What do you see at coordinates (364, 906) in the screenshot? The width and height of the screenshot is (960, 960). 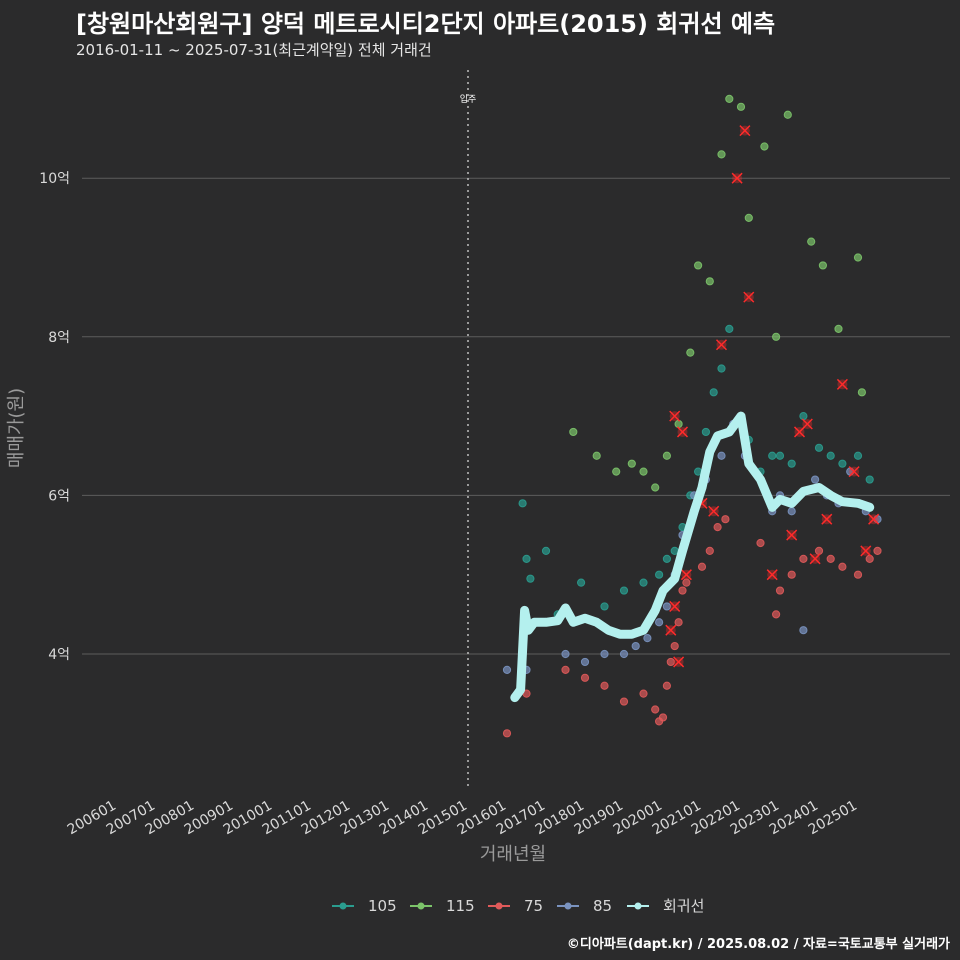 I see `legend-item-105: 105` at bounding box center [364, 906].